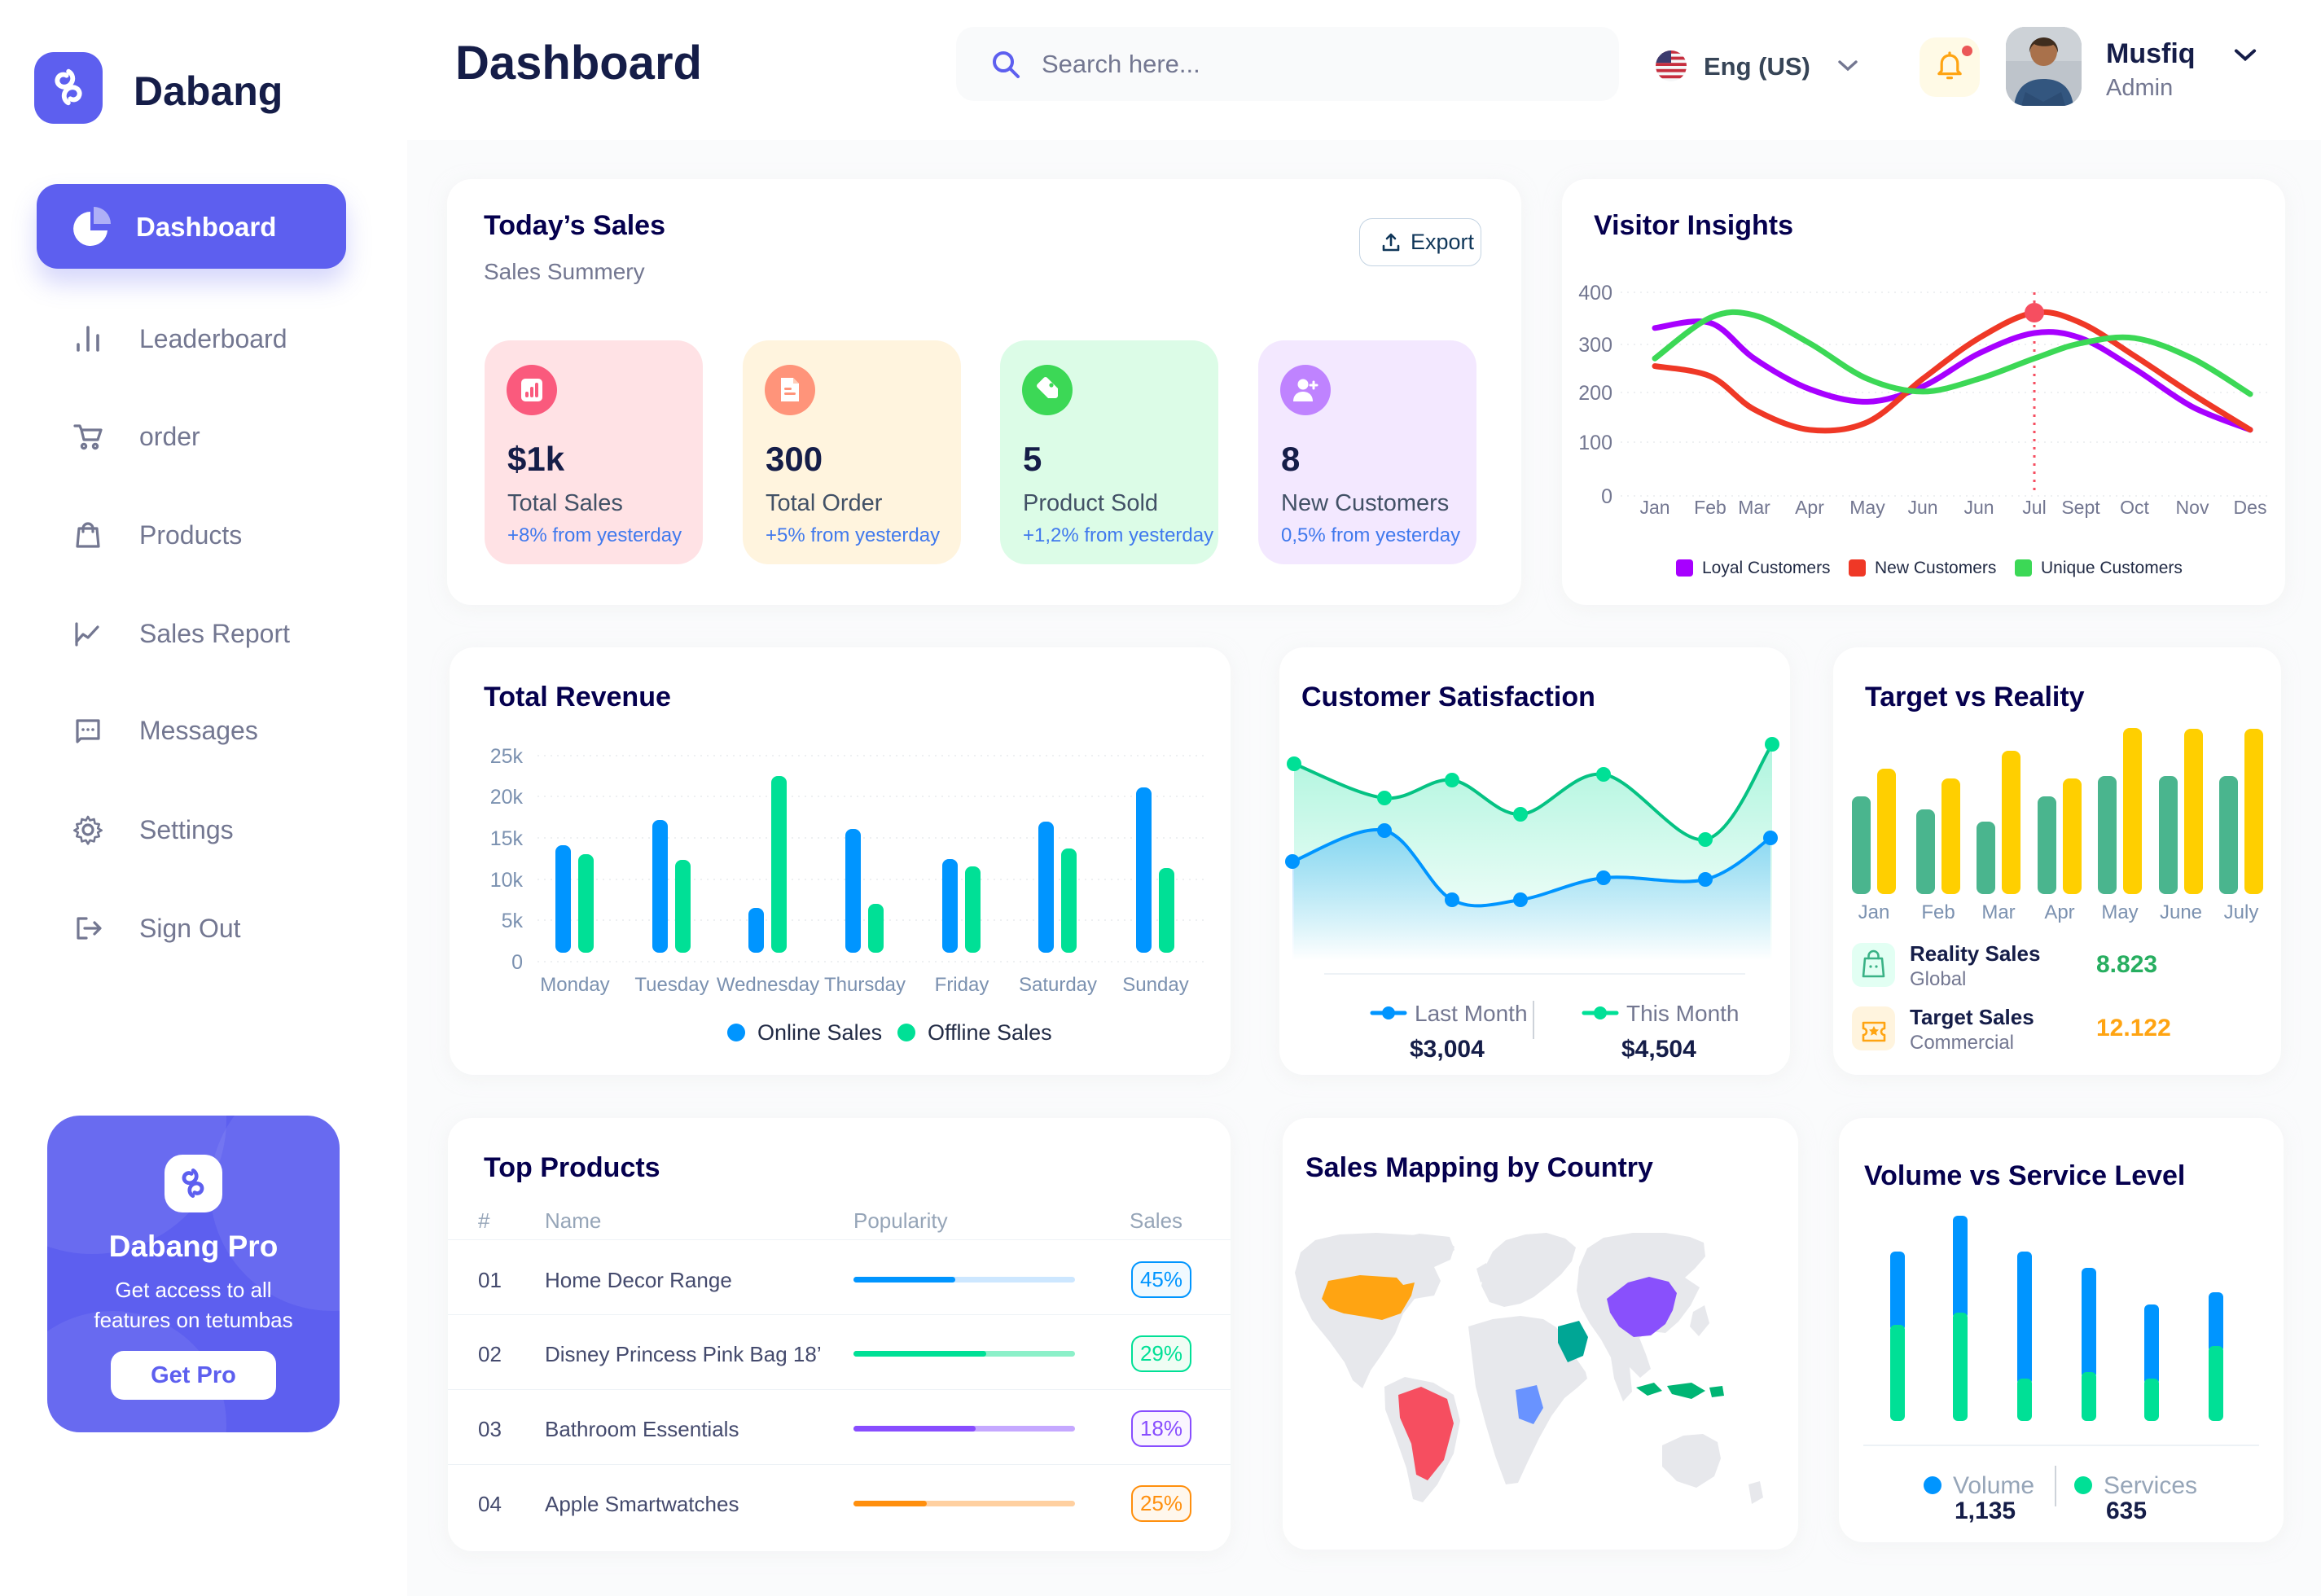 This screenshot has height=1596, width=2321. I want to click on svg-text: Commercial, so click(1962, 1043).